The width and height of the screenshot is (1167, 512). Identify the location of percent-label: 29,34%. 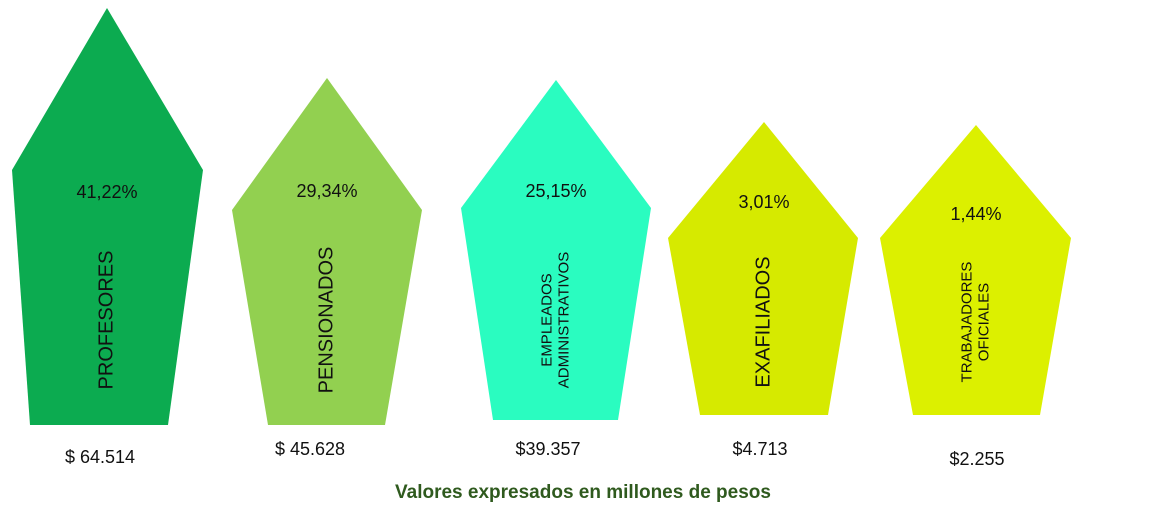
(326, 191).